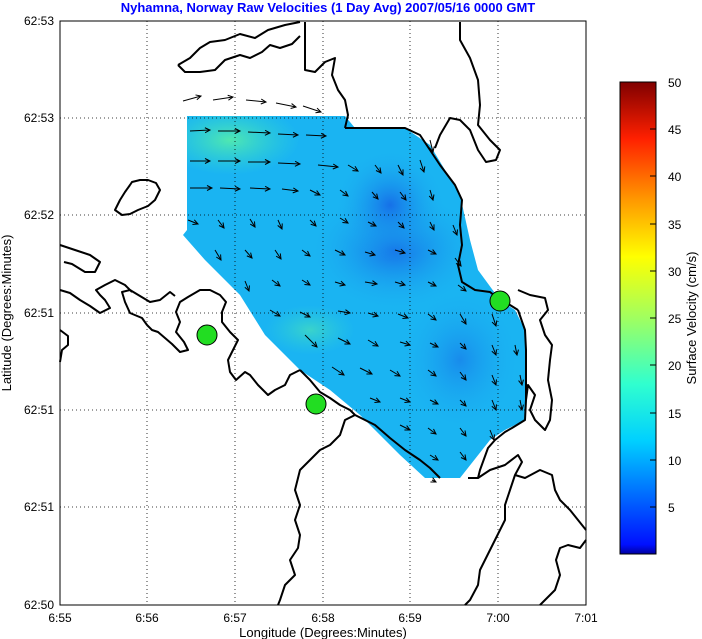  I want to click on colorbar-tick-label: 25, so click(675, 319).